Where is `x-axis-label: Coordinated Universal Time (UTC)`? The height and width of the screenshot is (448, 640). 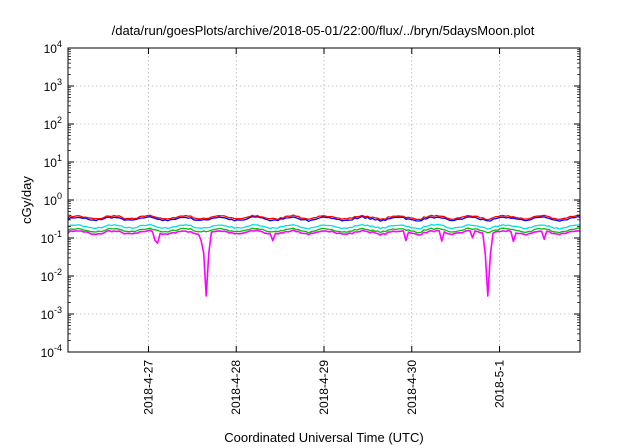
x-axis-label: Coordinated Universal Time (UTC) is located at coordinates (323, 437).